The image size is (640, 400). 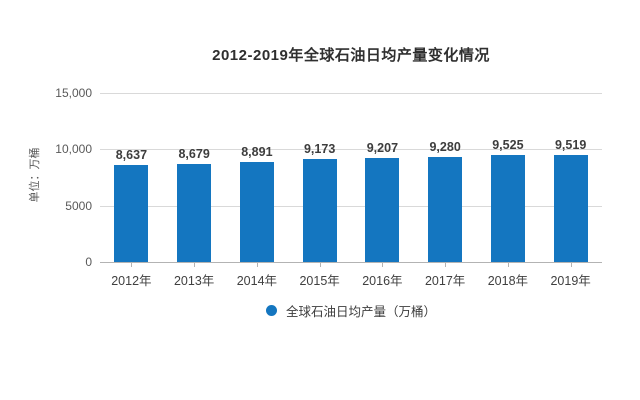 What do you see at coordinates (257, 151) in the screenshot?
I see `bar-value-label: 8,891` at bounding box center [257, 151].